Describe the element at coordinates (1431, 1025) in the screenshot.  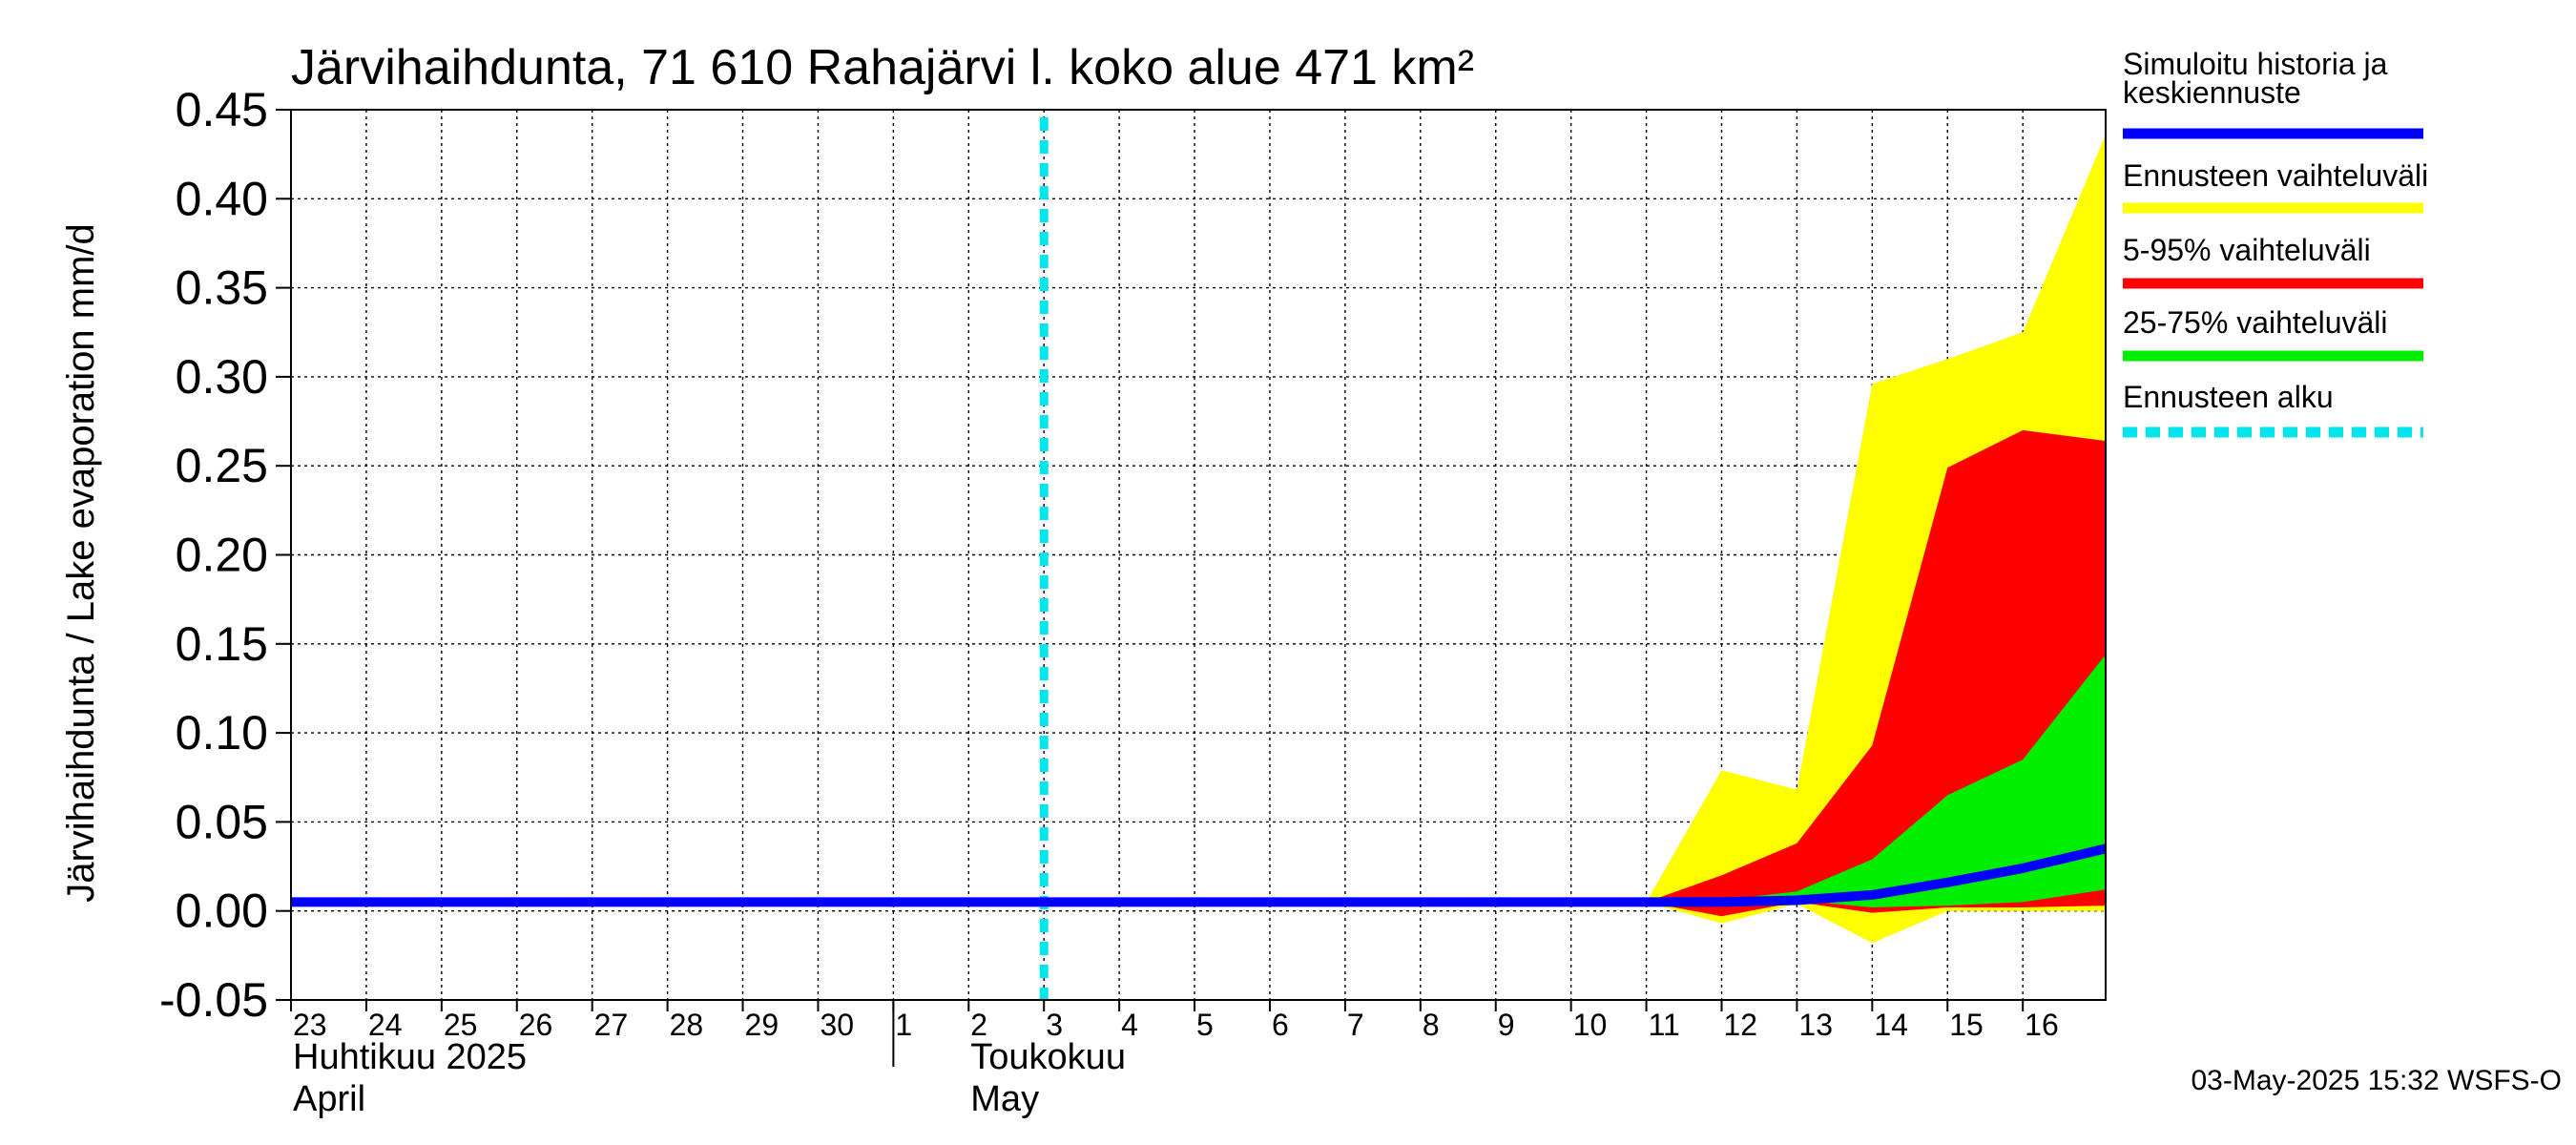
I see `x-tick-label: 8` at that location.